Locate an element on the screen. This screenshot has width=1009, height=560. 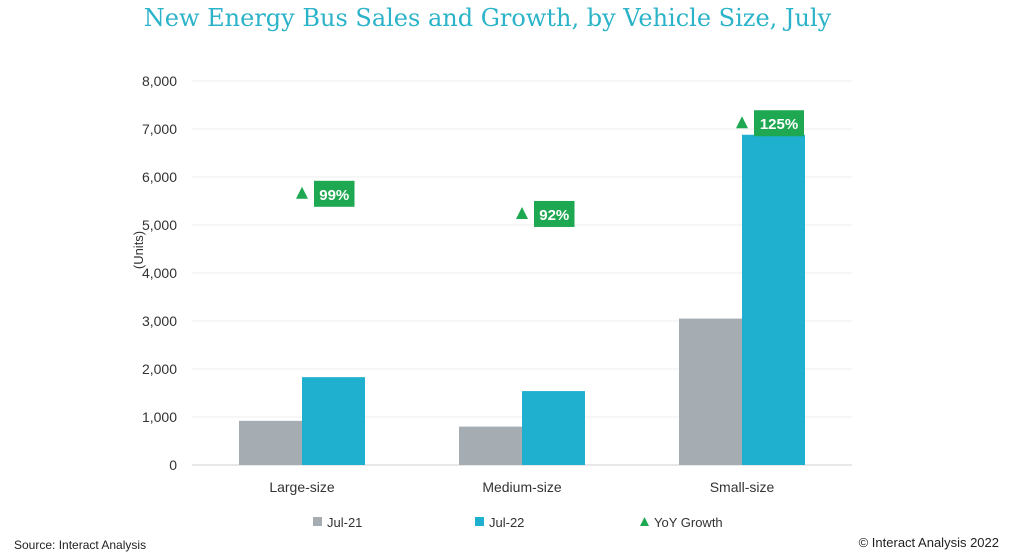
y-tick-label: 0 is located at coordinates (173, 465).